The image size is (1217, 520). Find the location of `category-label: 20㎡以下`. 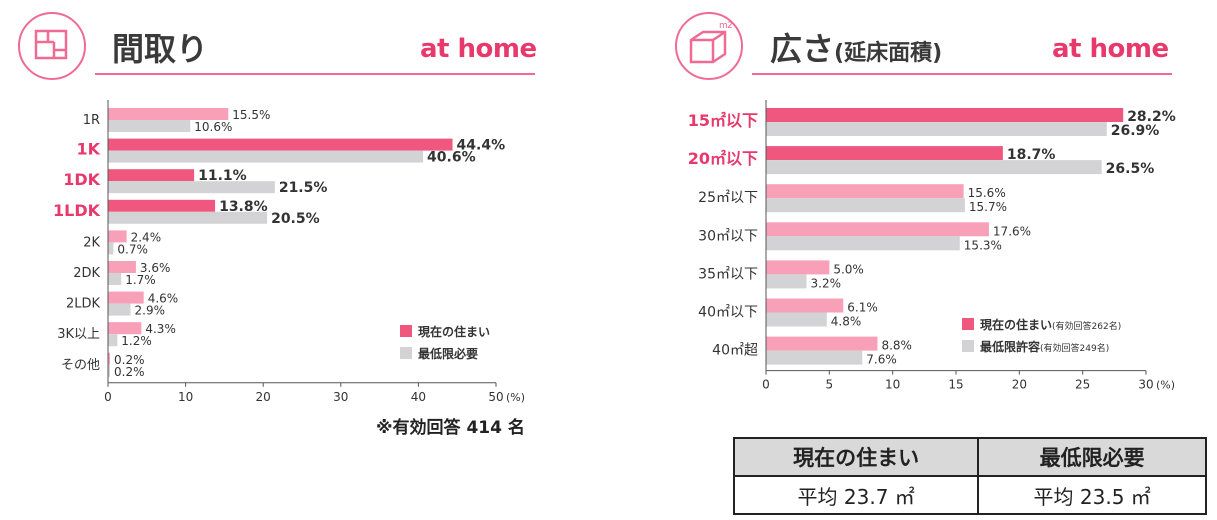

category-label: 20㎡以下 is located at coordinates (723, 158).